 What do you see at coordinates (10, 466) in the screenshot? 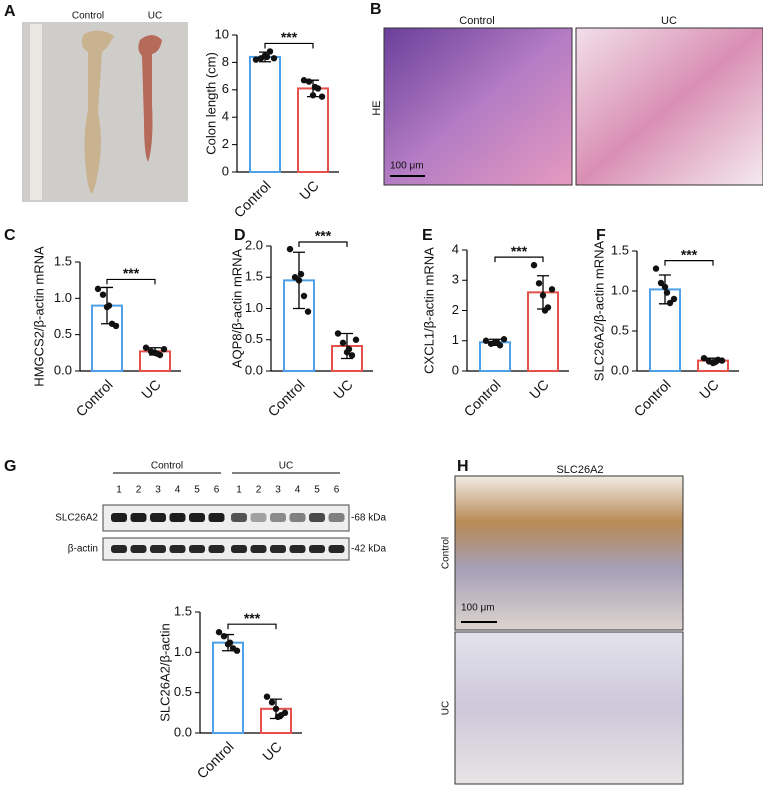
I see `panel-label: G` at bounding box center [10, 466].